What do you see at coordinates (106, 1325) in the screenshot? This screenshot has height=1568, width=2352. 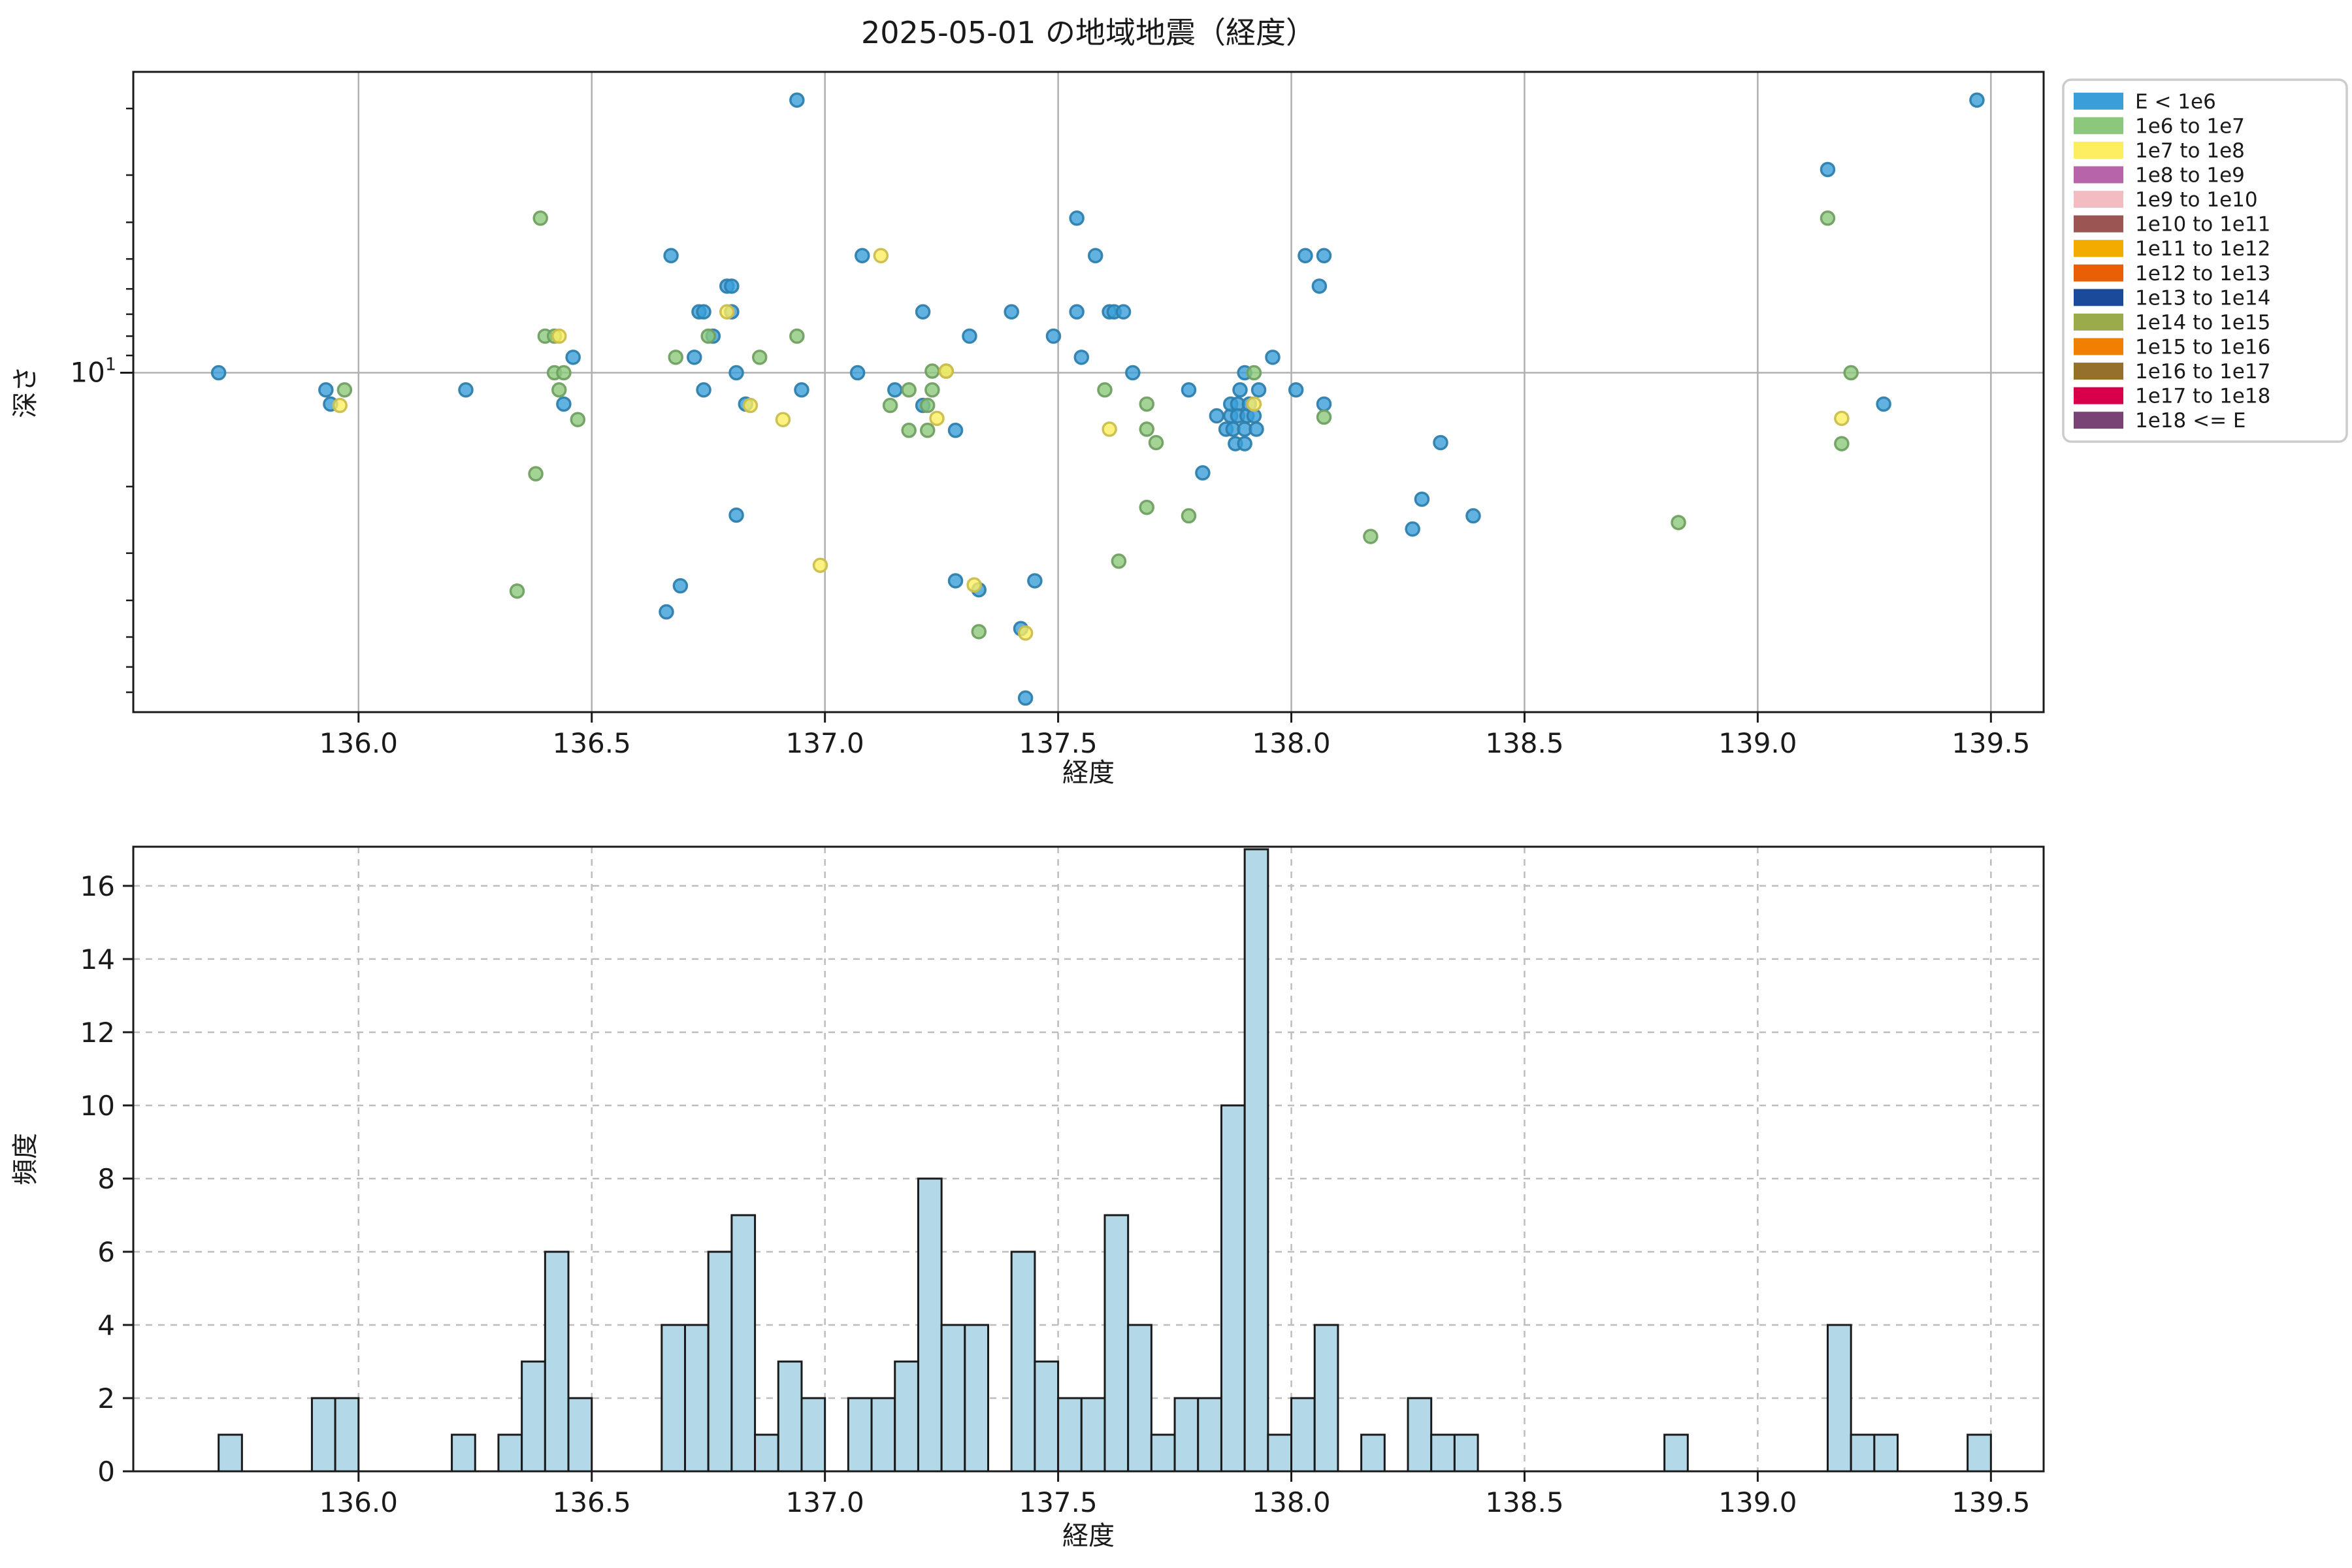 I see `y-tick-label: 4` at bounding box center [106, 1325].